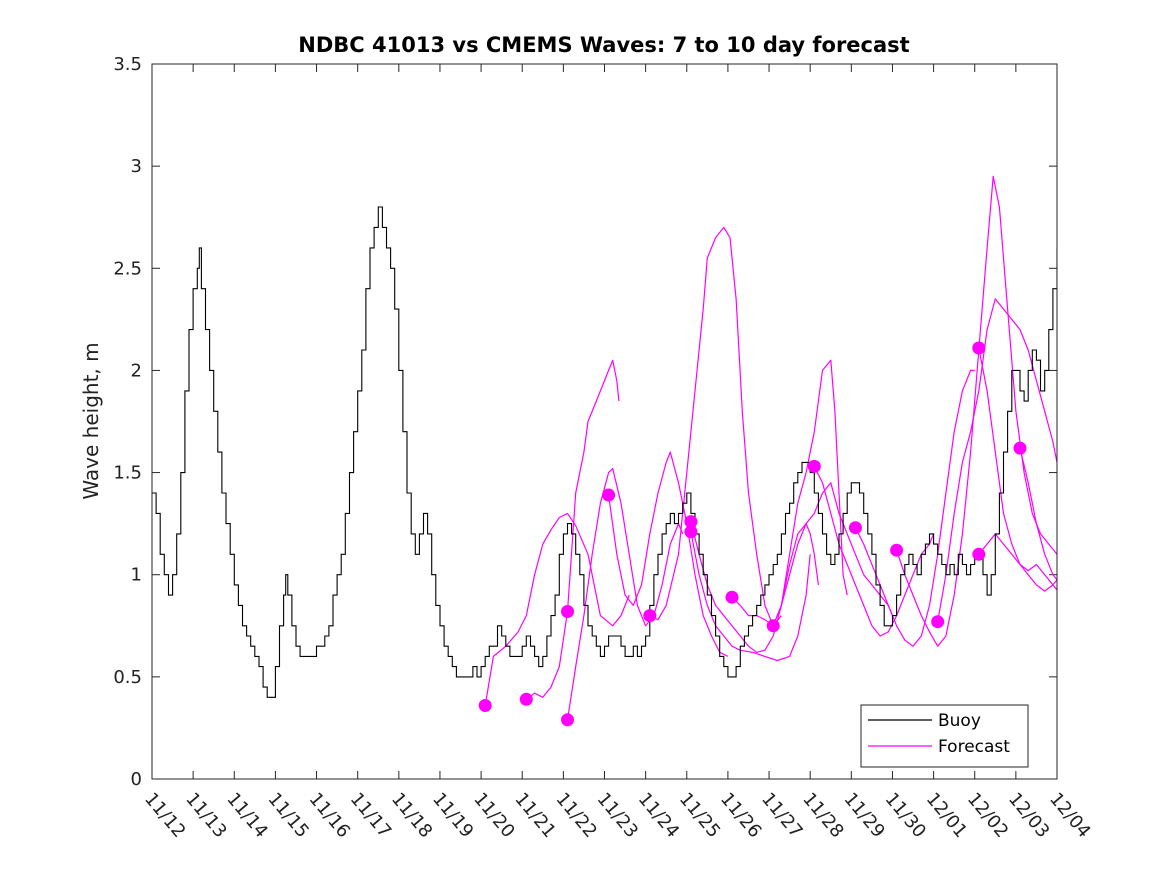 This screenshot has height=875, width=1167. Describe the element at coordinates (136, 779) in the screenshot. I see `y-tick-label: 0` at that location.